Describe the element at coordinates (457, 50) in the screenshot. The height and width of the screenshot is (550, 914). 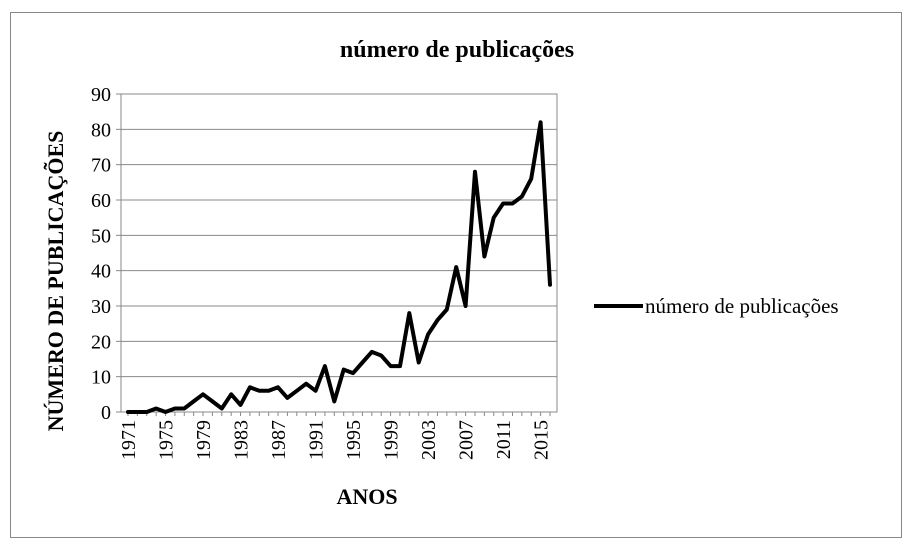
I see `chart-title: número de publicações` at that location.